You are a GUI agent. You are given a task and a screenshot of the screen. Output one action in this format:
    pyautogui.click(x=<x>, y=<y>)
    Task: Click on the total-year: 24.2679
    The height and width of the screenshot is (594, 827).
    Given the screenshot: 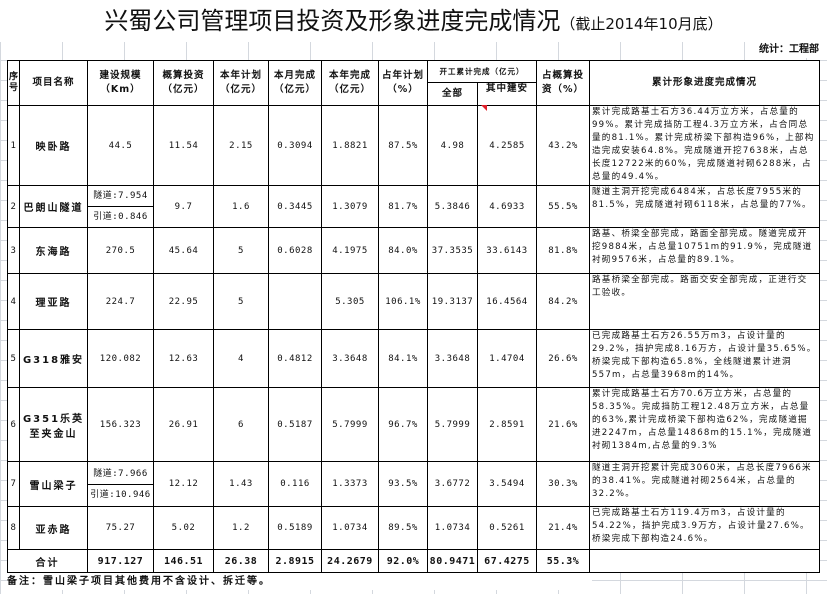 What is the action you would take?
    pyautogui.click(x=350, y=561)
    